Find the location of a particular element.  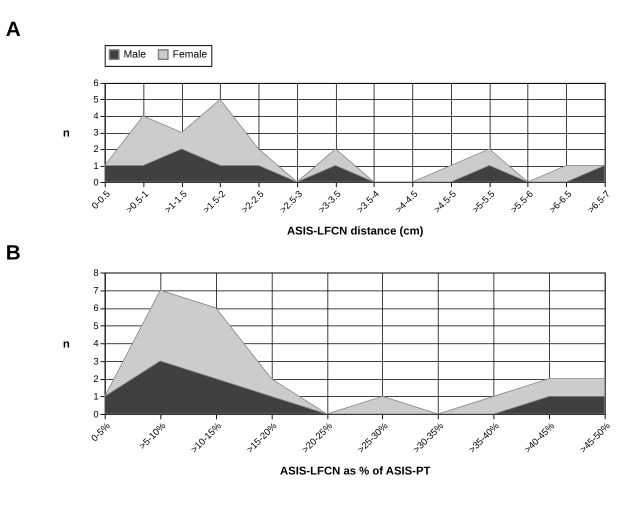

y-tick-label: 7 is located at coordinates (96, 290).